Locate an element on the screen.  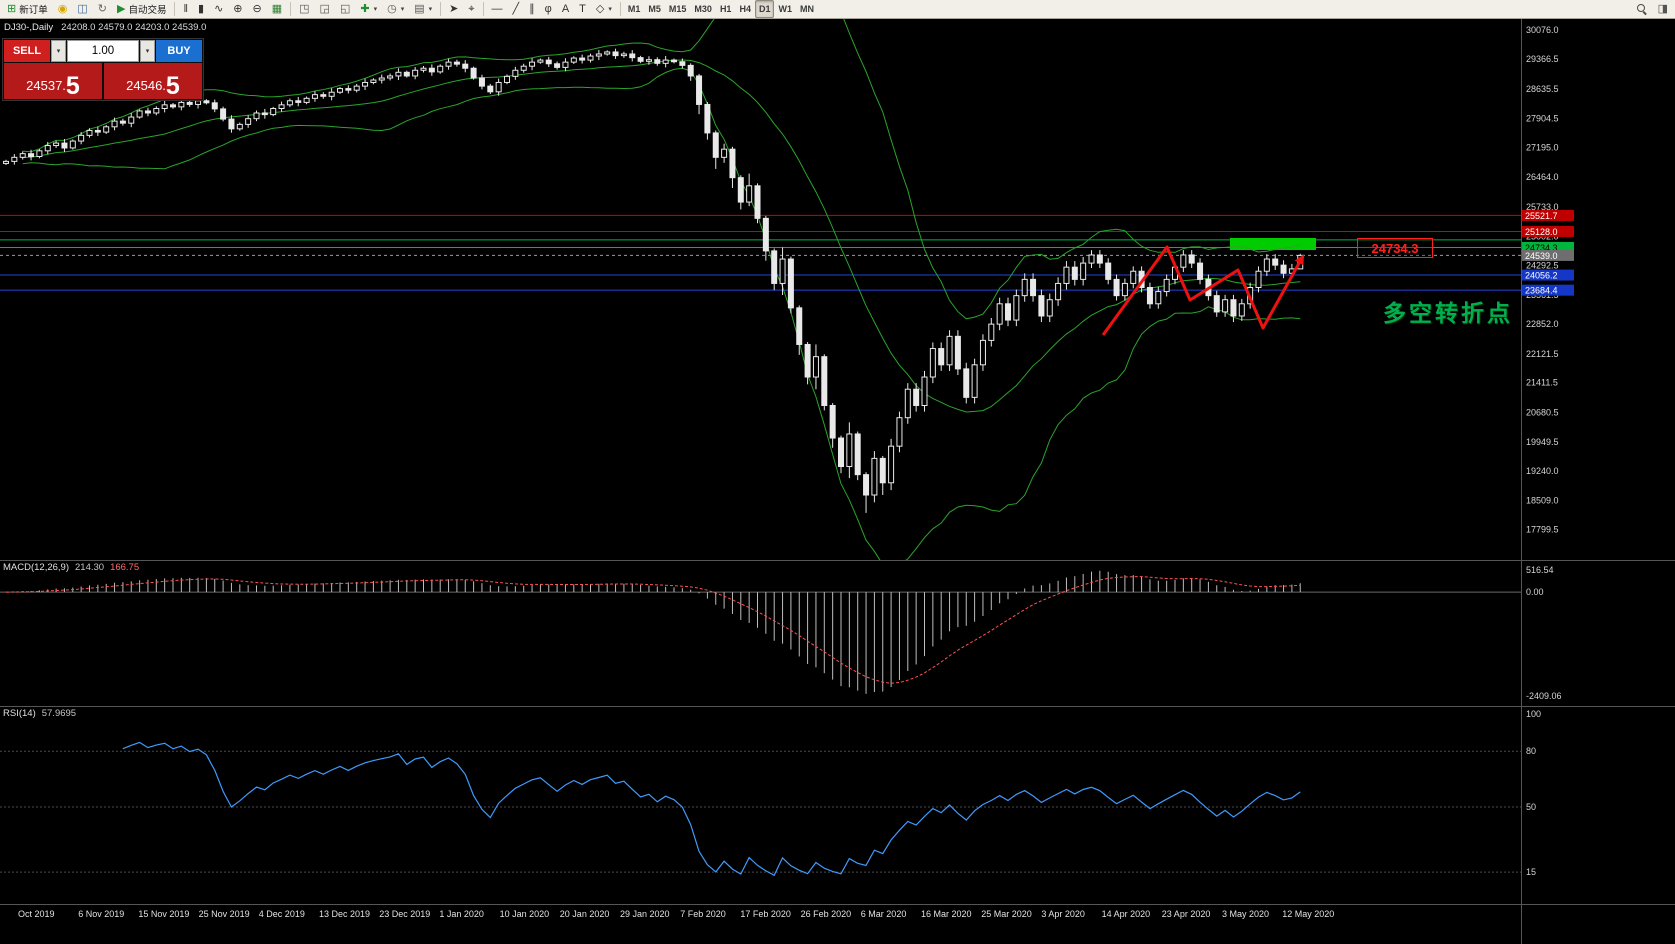
indicator-list-icon: ◳ is located at coordinates (304, 9).